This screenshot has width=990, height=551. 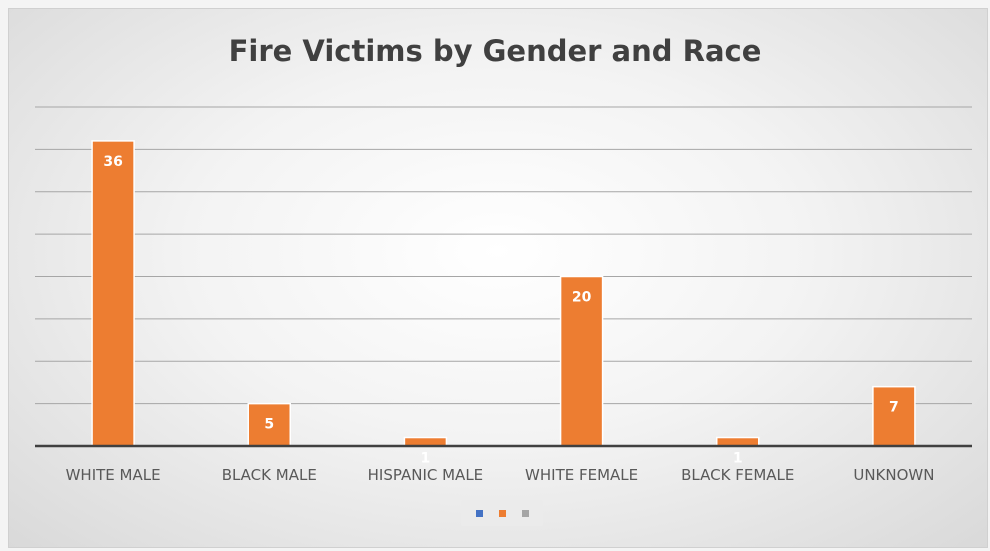 I want to click on legend-swatch-orange, so click(x=502, y=513).